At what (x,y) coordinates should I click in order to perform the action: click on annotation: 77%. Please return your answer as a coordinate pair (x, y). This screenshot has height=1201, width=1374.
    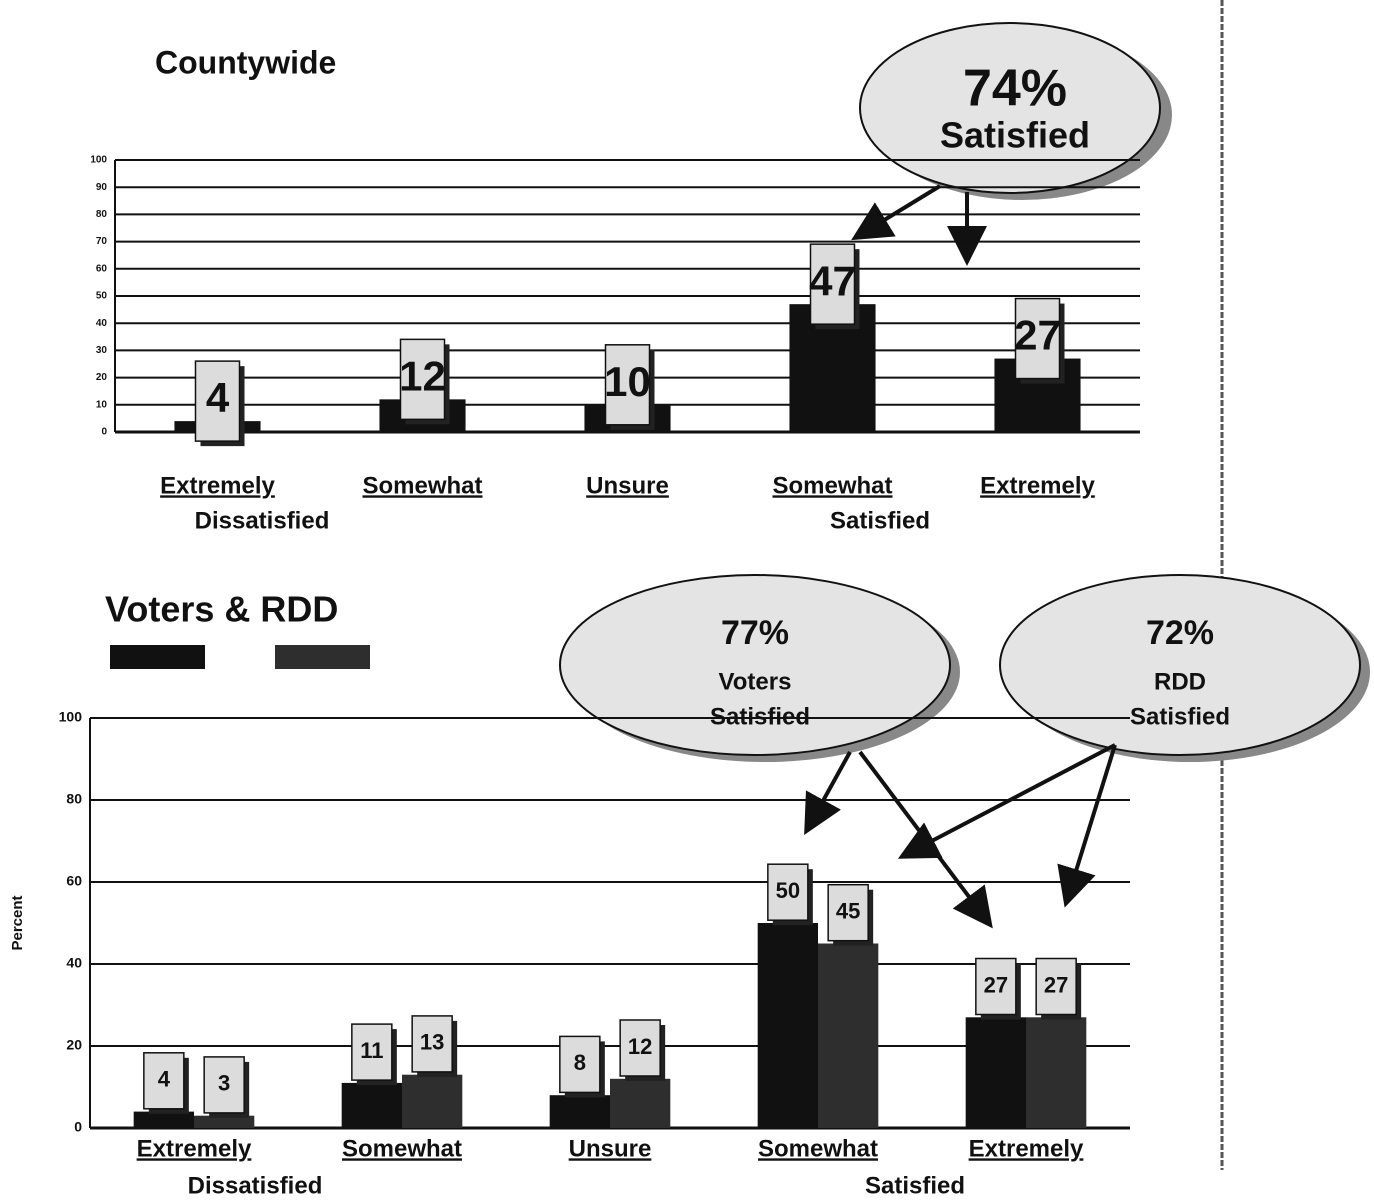
    Looking at the image, I should click on (755, 633).